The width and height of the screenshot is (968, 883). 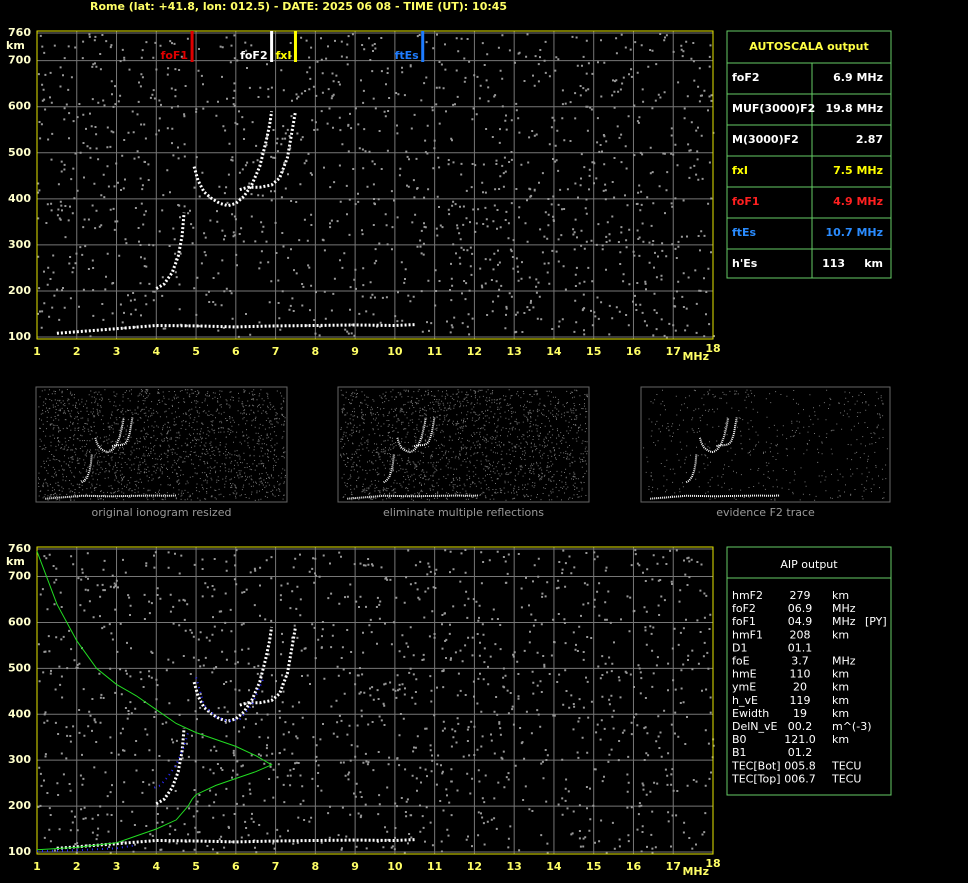 I want to click on aip-cell: 119, so click(x=800, y=700).